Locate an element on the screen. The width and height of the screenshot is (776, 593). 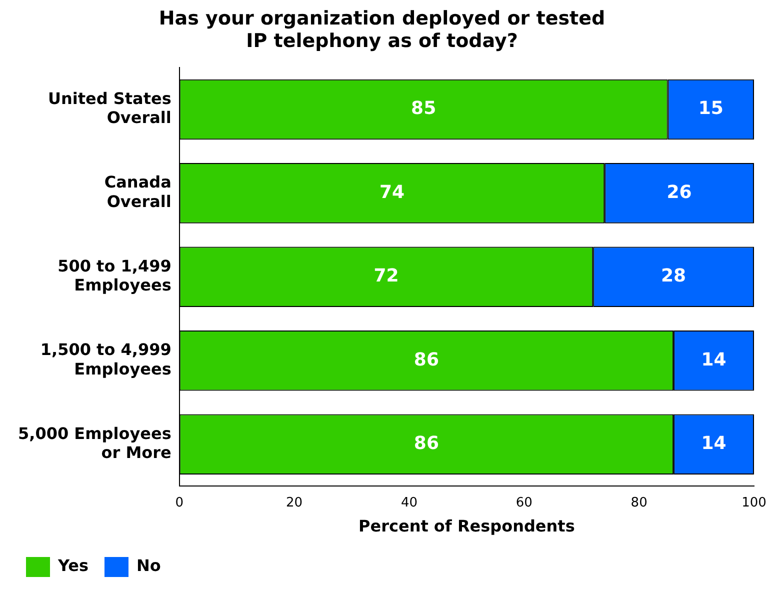
y-tick-label: 5,000 Employees or More is located at coordinates (95, 443).